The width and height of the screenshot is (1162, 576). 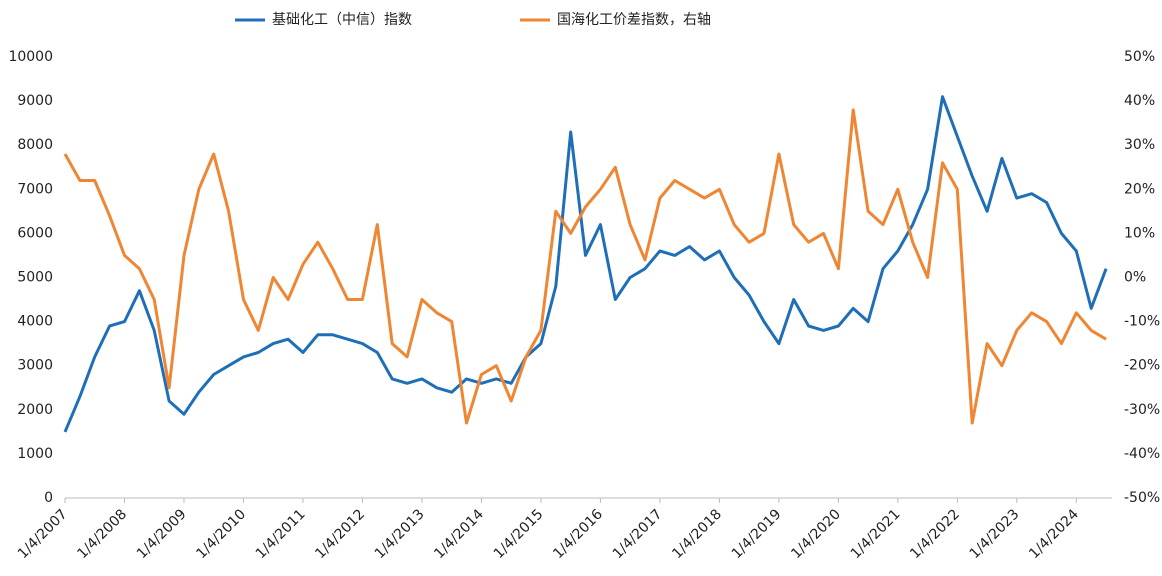 What do you see at coordinates (342, 19) in the screenshot?
I see `legend-label: 基础化工（中信）指数` at bounding box center [342, 19].